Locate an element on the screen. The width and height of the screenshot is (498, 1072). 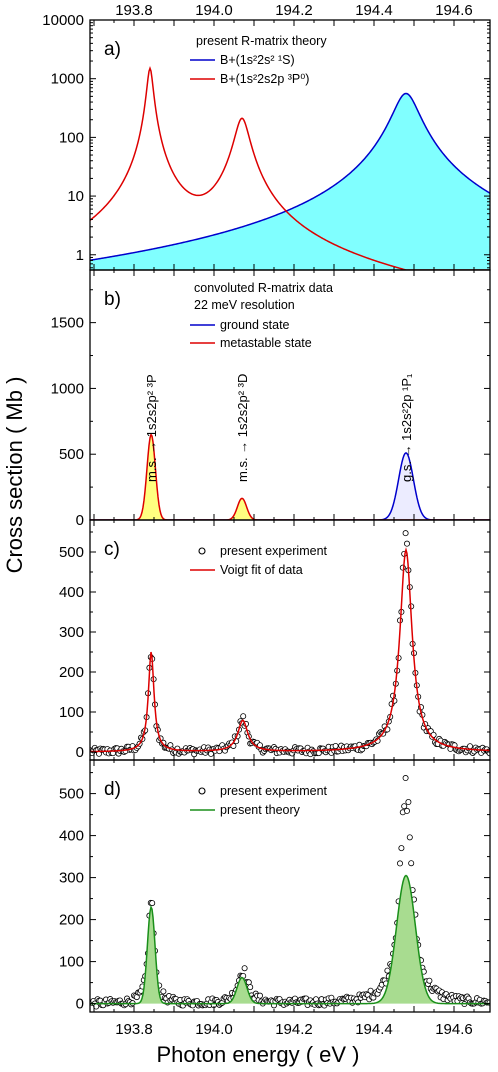
top-x-tick-label: 194.4 is located at coordinates (374, 10).